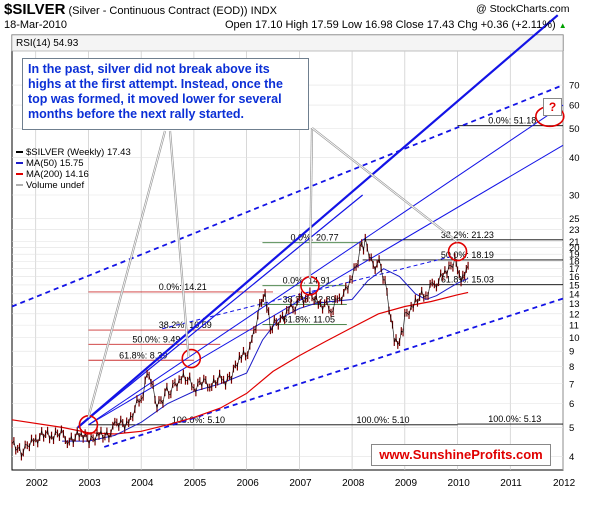 The height and width of the screenshot is (507, 602). What do you see at coordinates (574, 230) in the screenshot?
I see `y-tick-label: 23` at bounding box center [574, 230].